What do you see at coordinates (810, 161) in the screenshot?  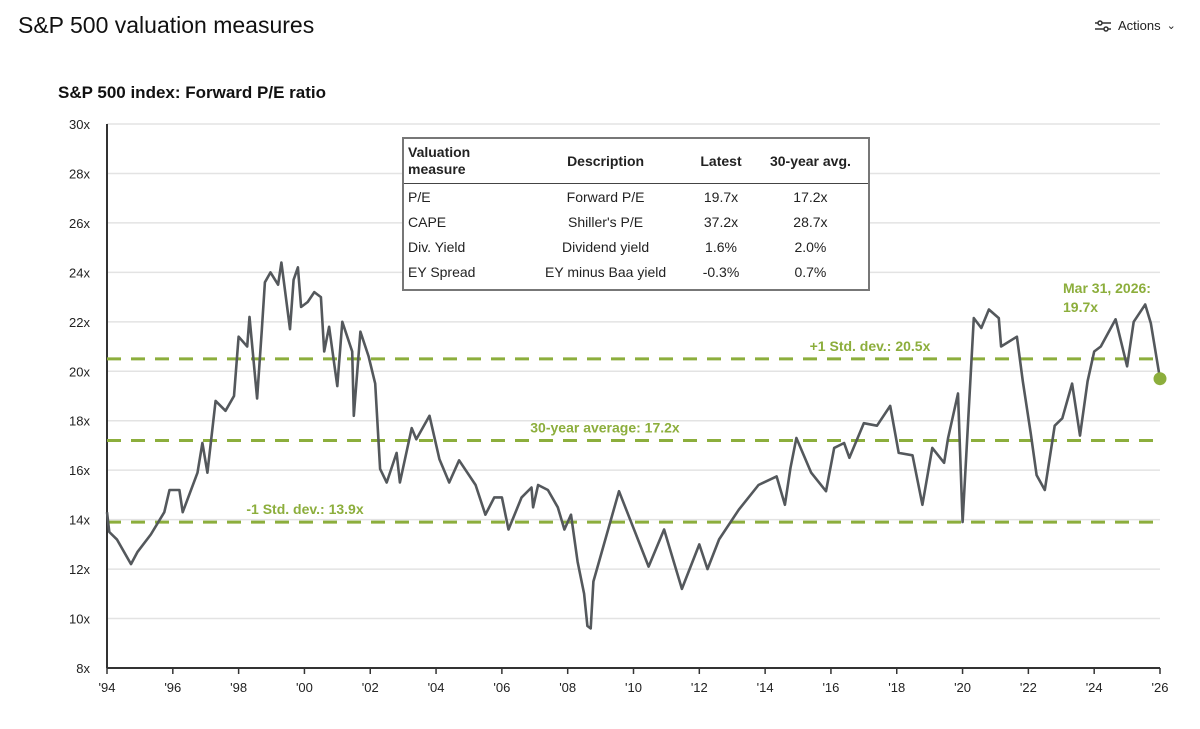 I see `col-header: 30-year avg.` at bounding box center [810, 161].